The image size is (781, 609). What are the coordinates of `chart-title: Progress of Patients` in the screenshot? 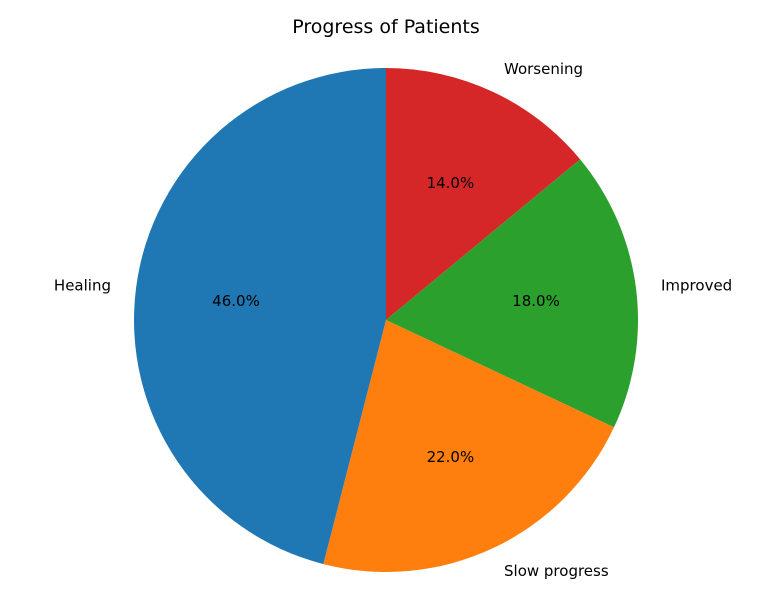 It's located at (386, 27).